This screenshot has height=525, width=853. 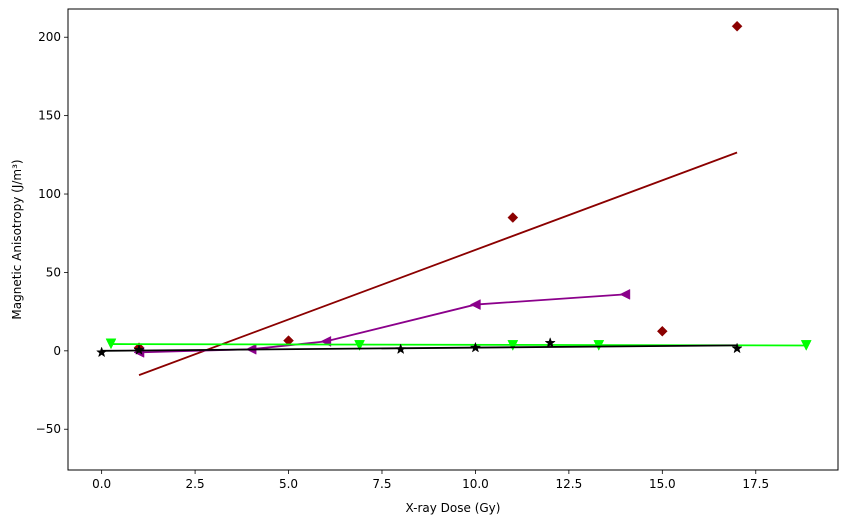 I want to click on y-axis-label: Magnetic Anisotropy (J/m³), so click(x=17, y=239).